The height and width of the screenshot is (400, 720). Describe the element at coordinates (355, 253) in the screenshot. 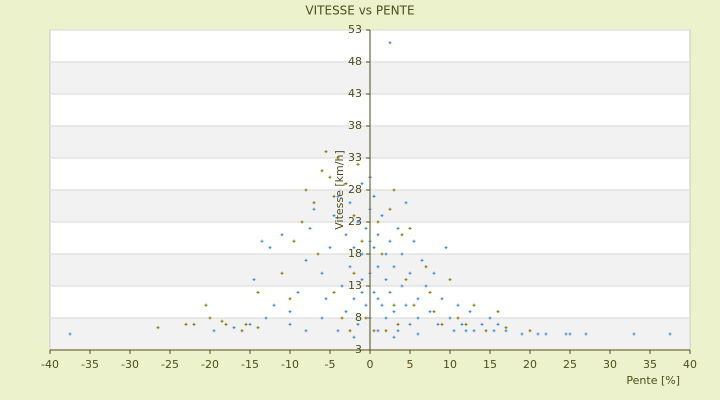

I see `y-tick-label: 18` at that location.